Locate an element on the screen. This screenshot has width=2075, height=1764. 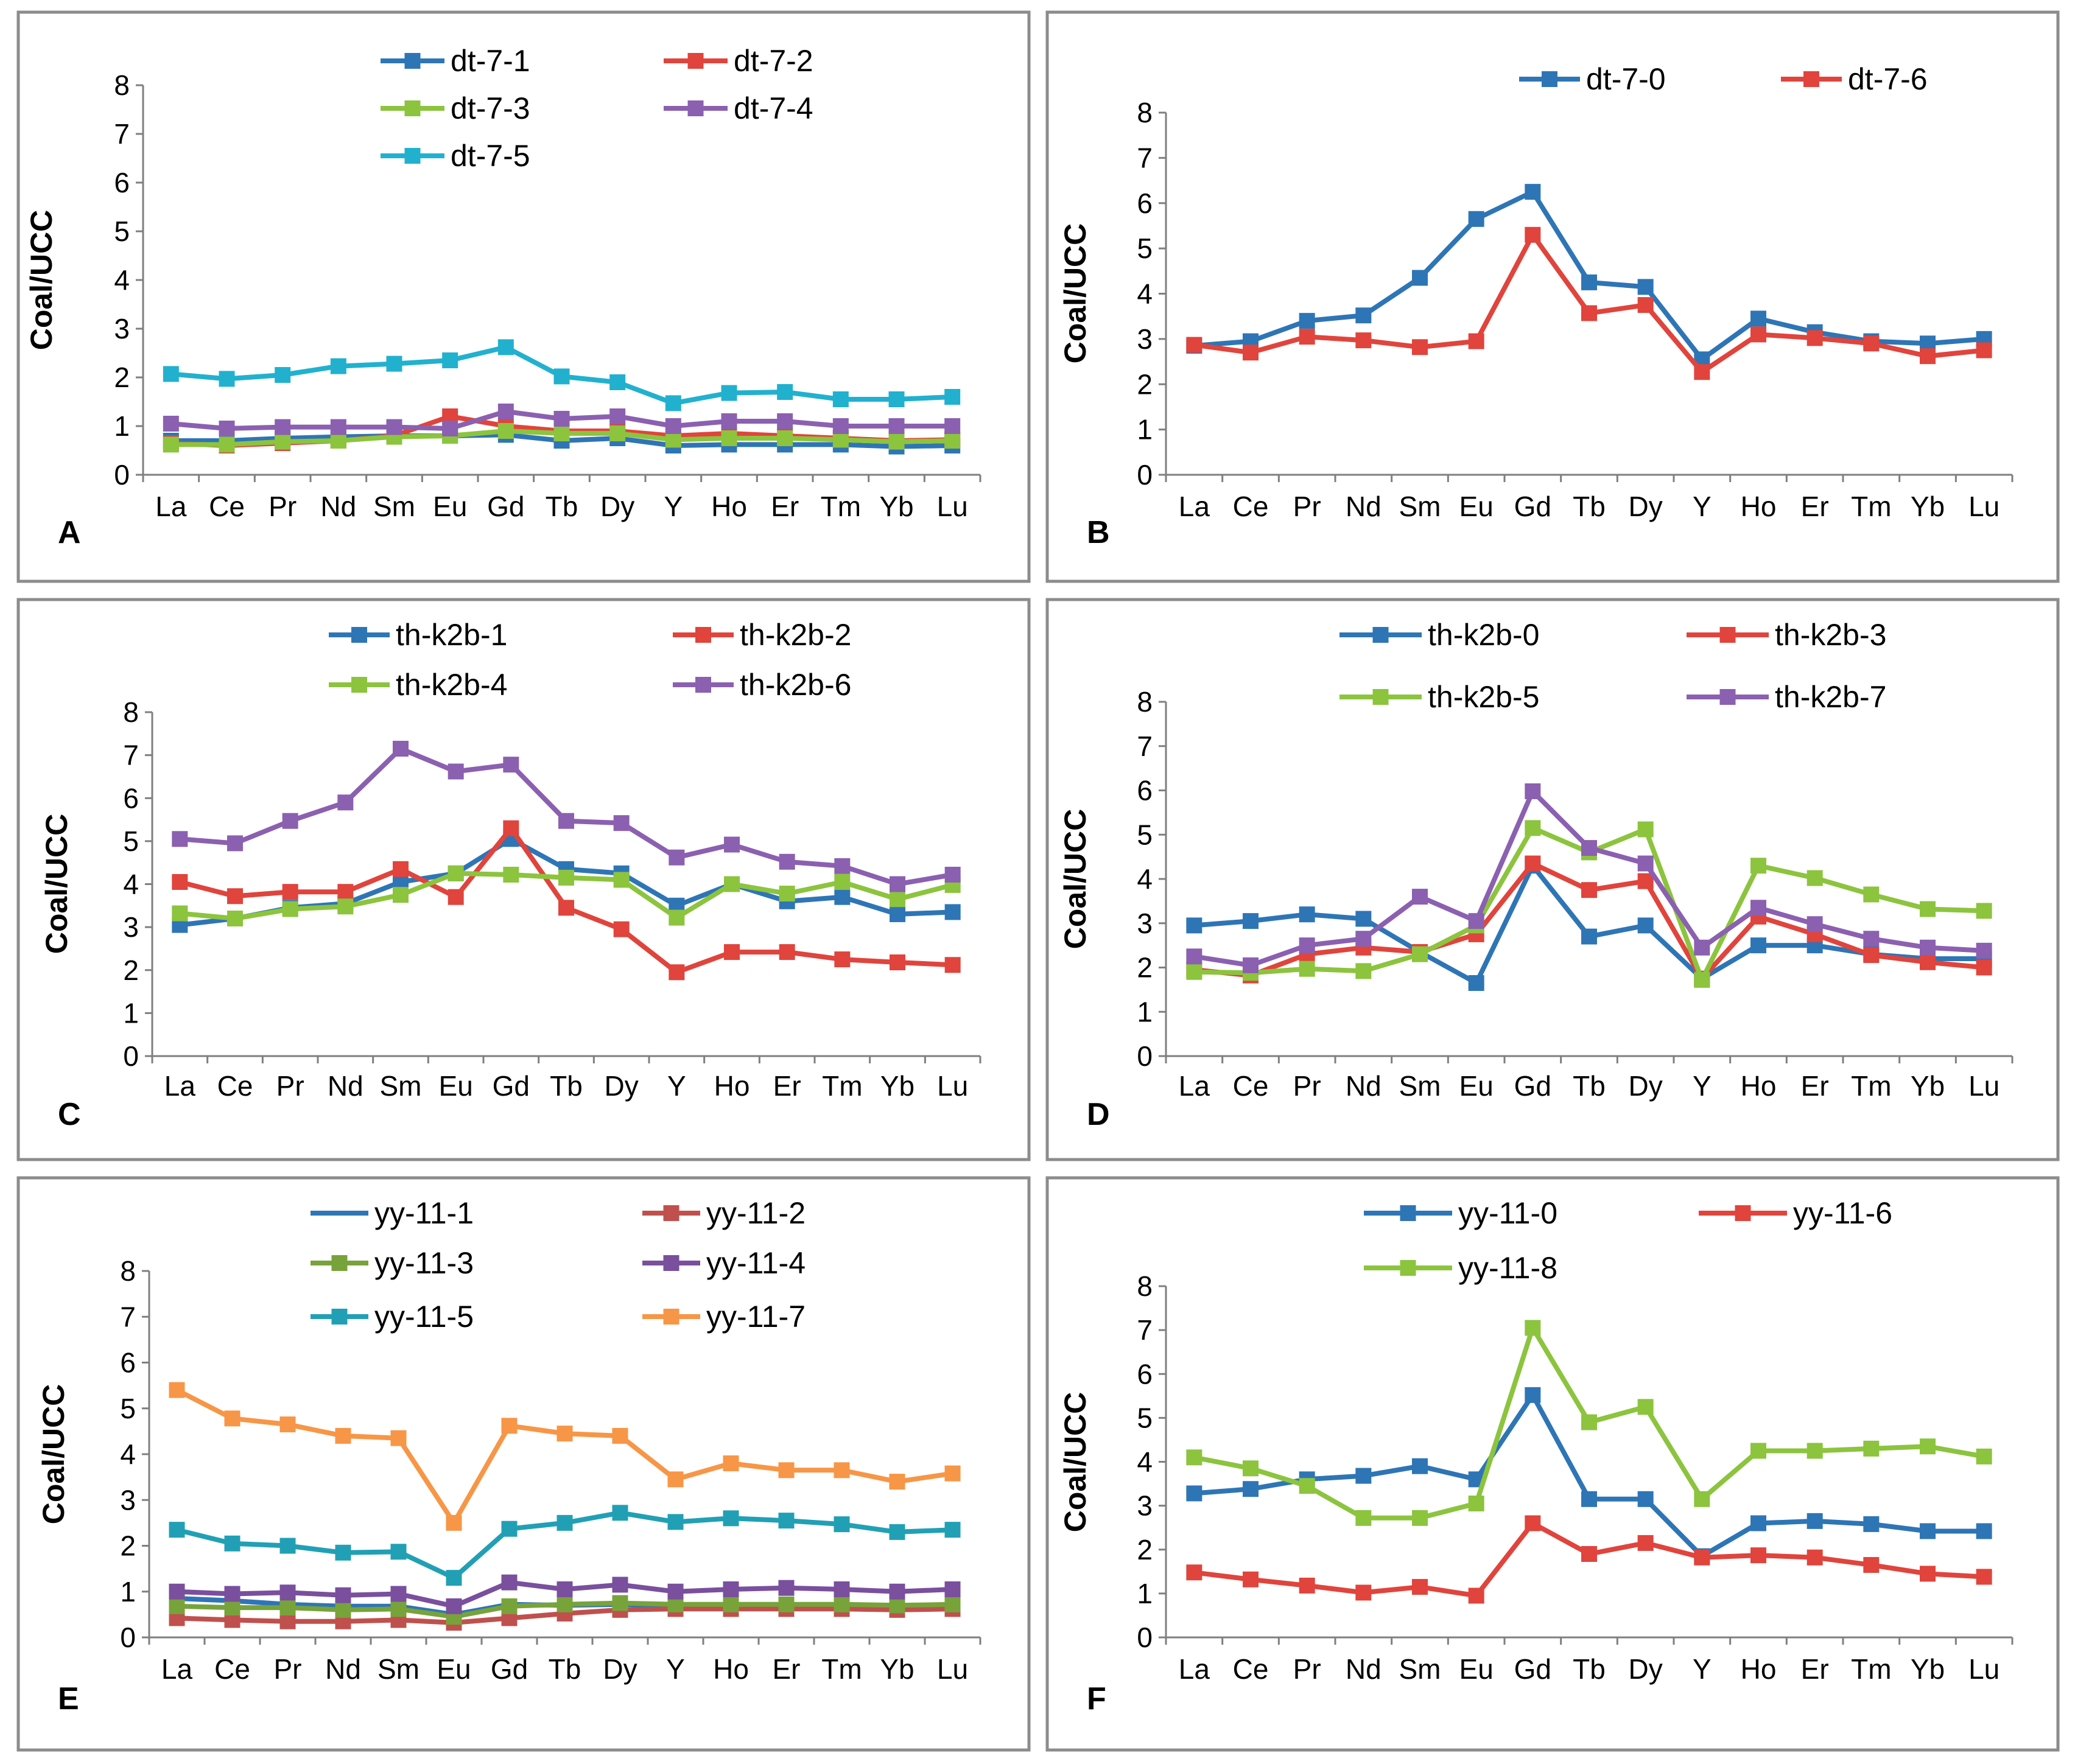
y-tick-label: 3 is located at coordinates (1145, 339).